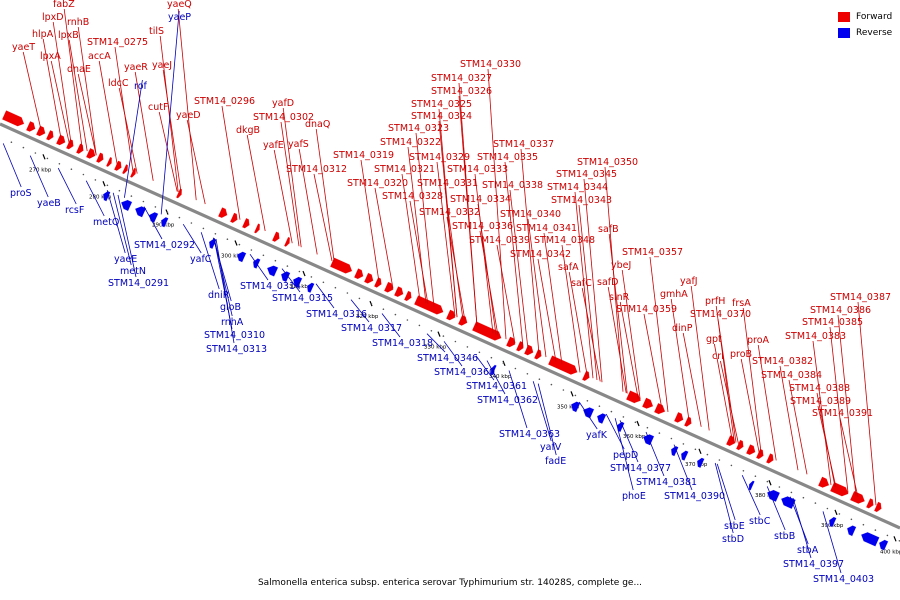 The width and height of the screenshot is (900, 600). What do you see at coordinates (363, 155) in the screenshot?
I see `forward-gene-label: STM14_0319` at bounding box center [363, 155].